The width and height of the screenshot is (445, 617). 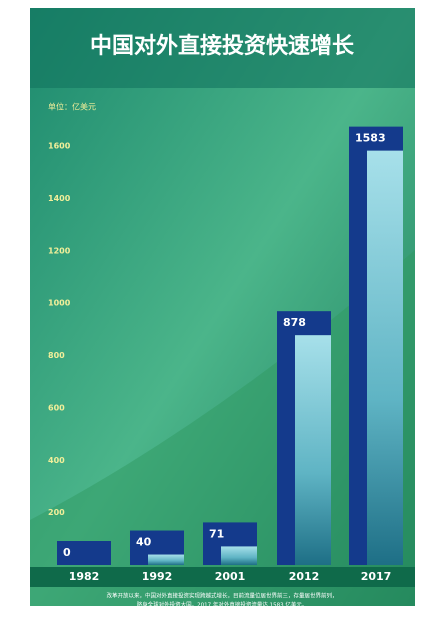 What do you see at coordinates (56, 512) in the screenshot?
I see `y-tick-label: 200` at bounding box center [56, 512].